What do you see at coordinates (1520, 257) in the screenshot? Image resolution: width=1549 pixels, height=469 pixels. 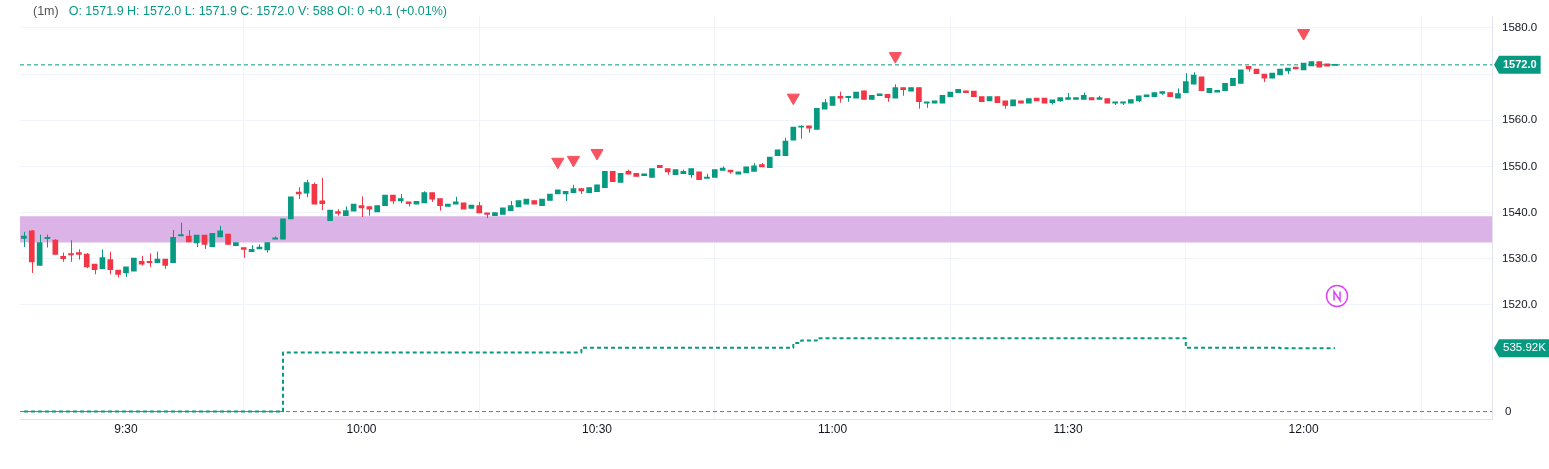 I see `y-tick-label: 1530.0` at bounding box center [1520, 257].